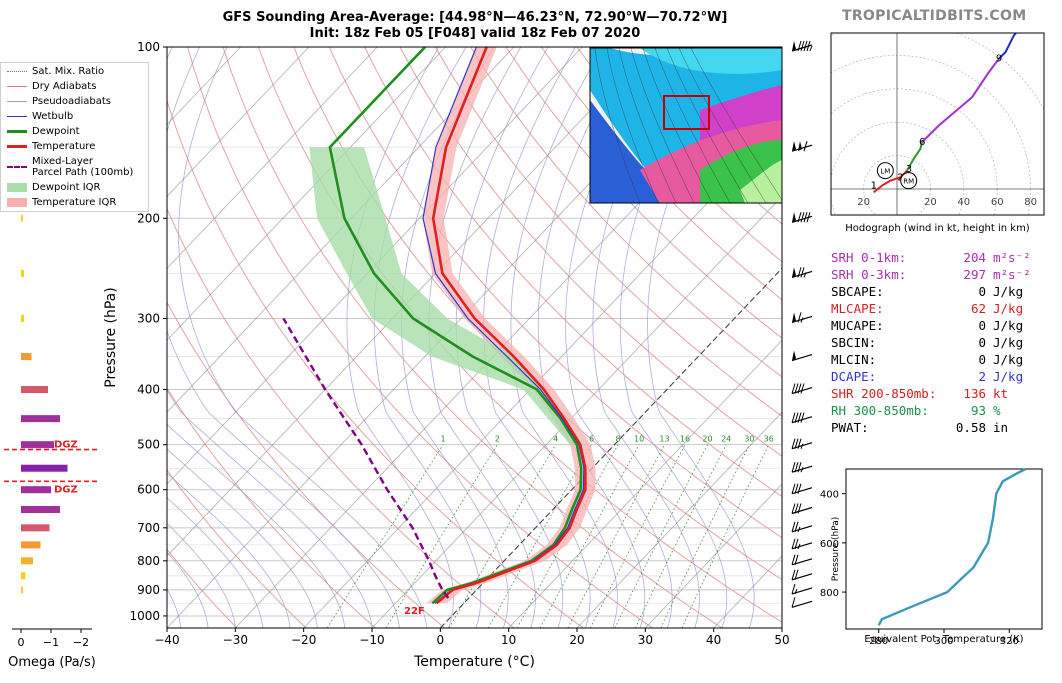 This screenshot has height=683, width=1062. Describe the element at coordinates (74, 202) in the screenshot. I see `legend-label: Temperature IQR` at that location.